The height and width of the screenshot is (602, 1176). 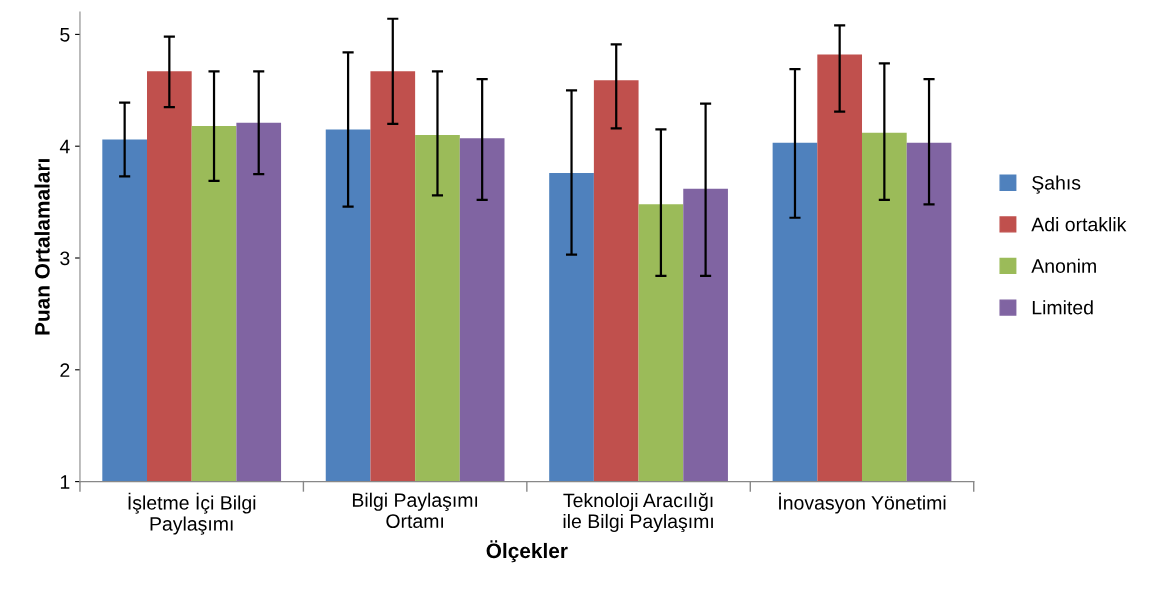 What do you see at coordinates (1056, 184) in the screenshot?
I see `legend-label: Şahıs` at bounding box center [1056, 184].